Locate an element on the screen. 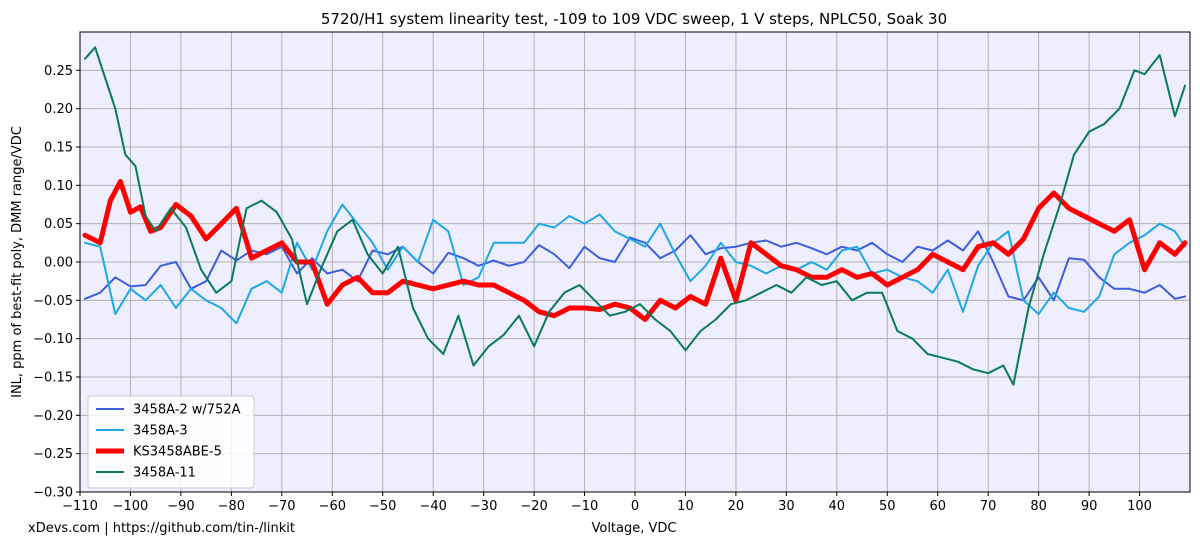 This screenshot has height=540, width=1200. y-tick-label: 0.05 is located at coordinates (58, 224).